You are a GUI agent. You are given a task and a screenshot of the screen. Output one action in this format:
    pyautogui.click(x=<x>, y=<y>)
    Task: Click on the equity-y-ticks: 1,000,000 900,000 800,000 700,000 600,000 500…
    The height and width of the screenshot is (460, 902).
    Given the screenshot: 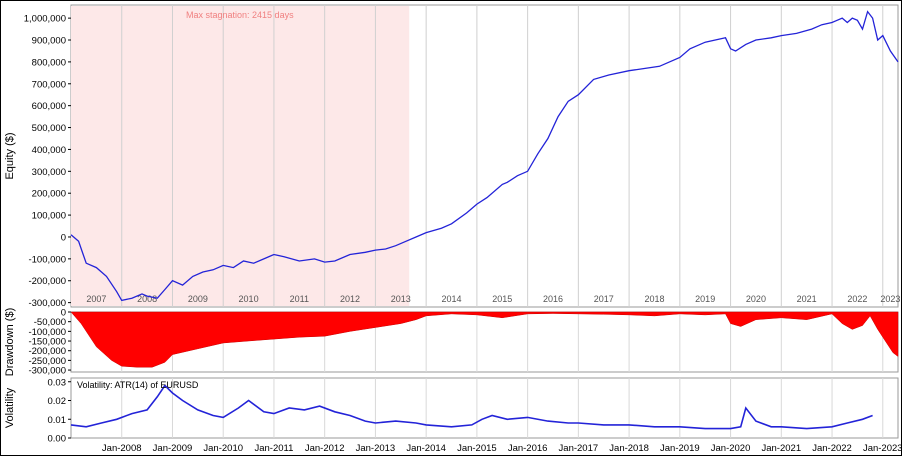 What is the action you would take?
    pyautogui.click(x=47, y=161)
    